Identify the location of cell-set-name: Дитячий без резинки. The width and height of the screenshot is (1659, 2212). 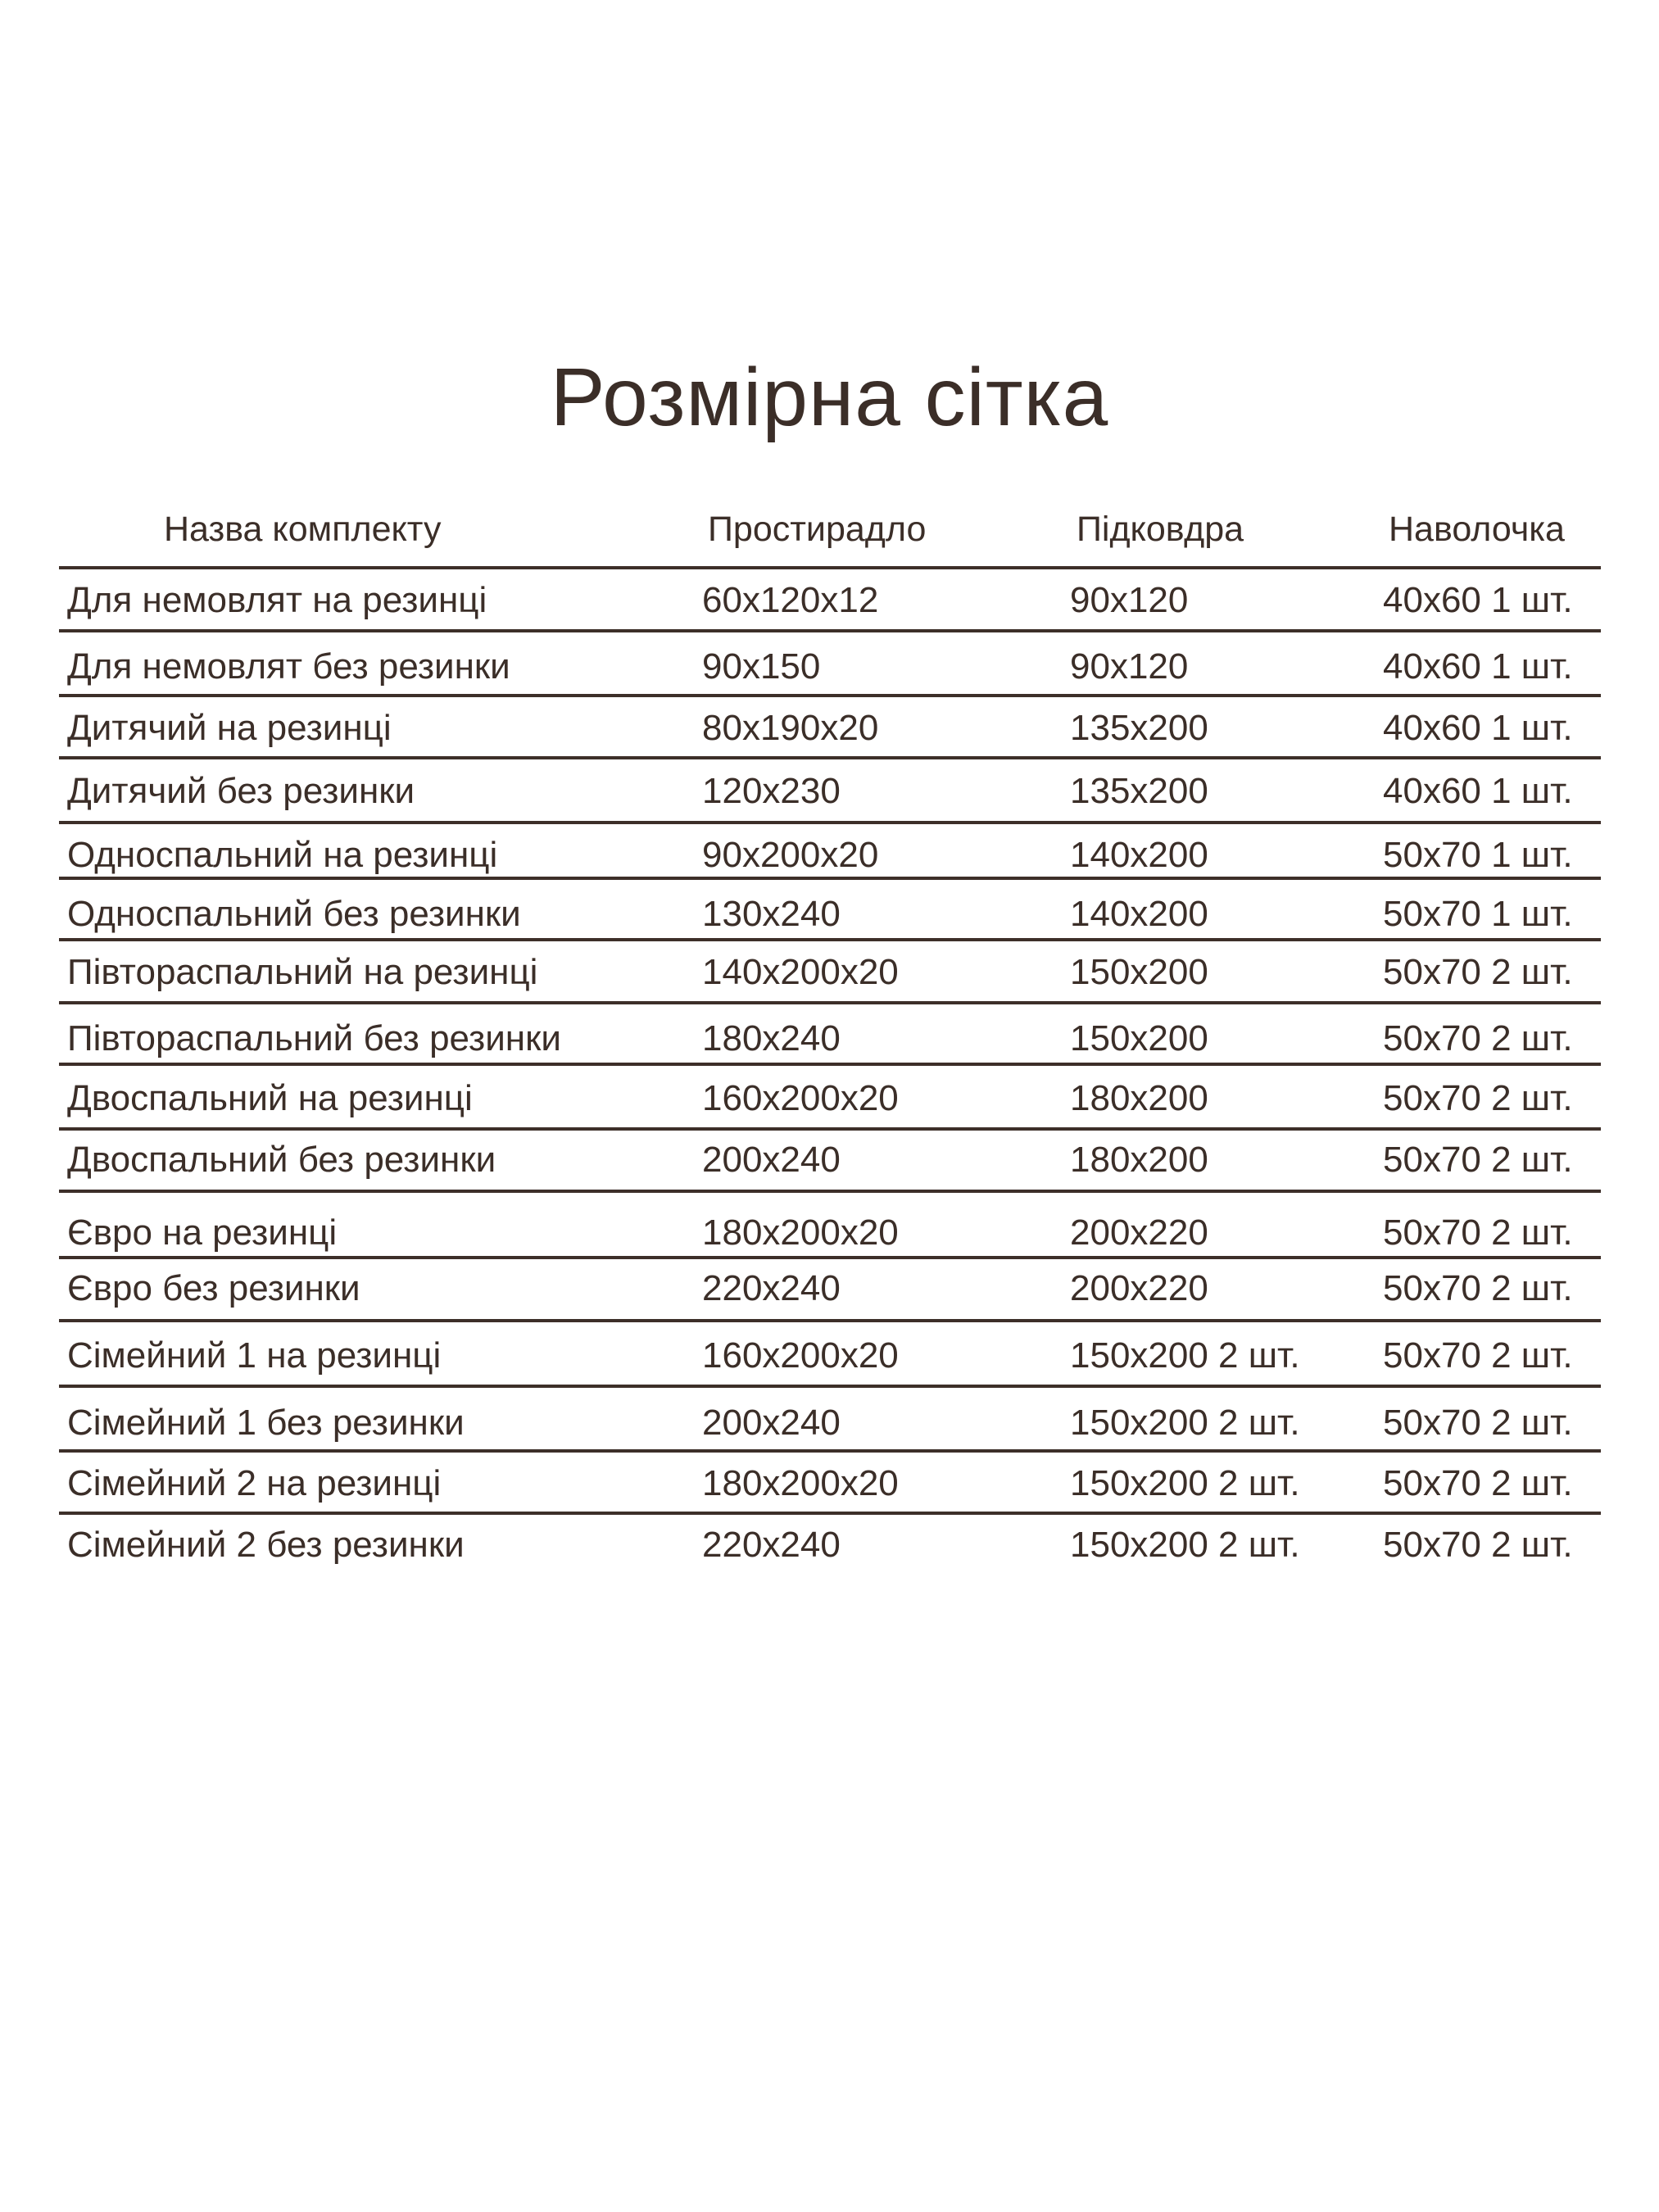
(241, 791).